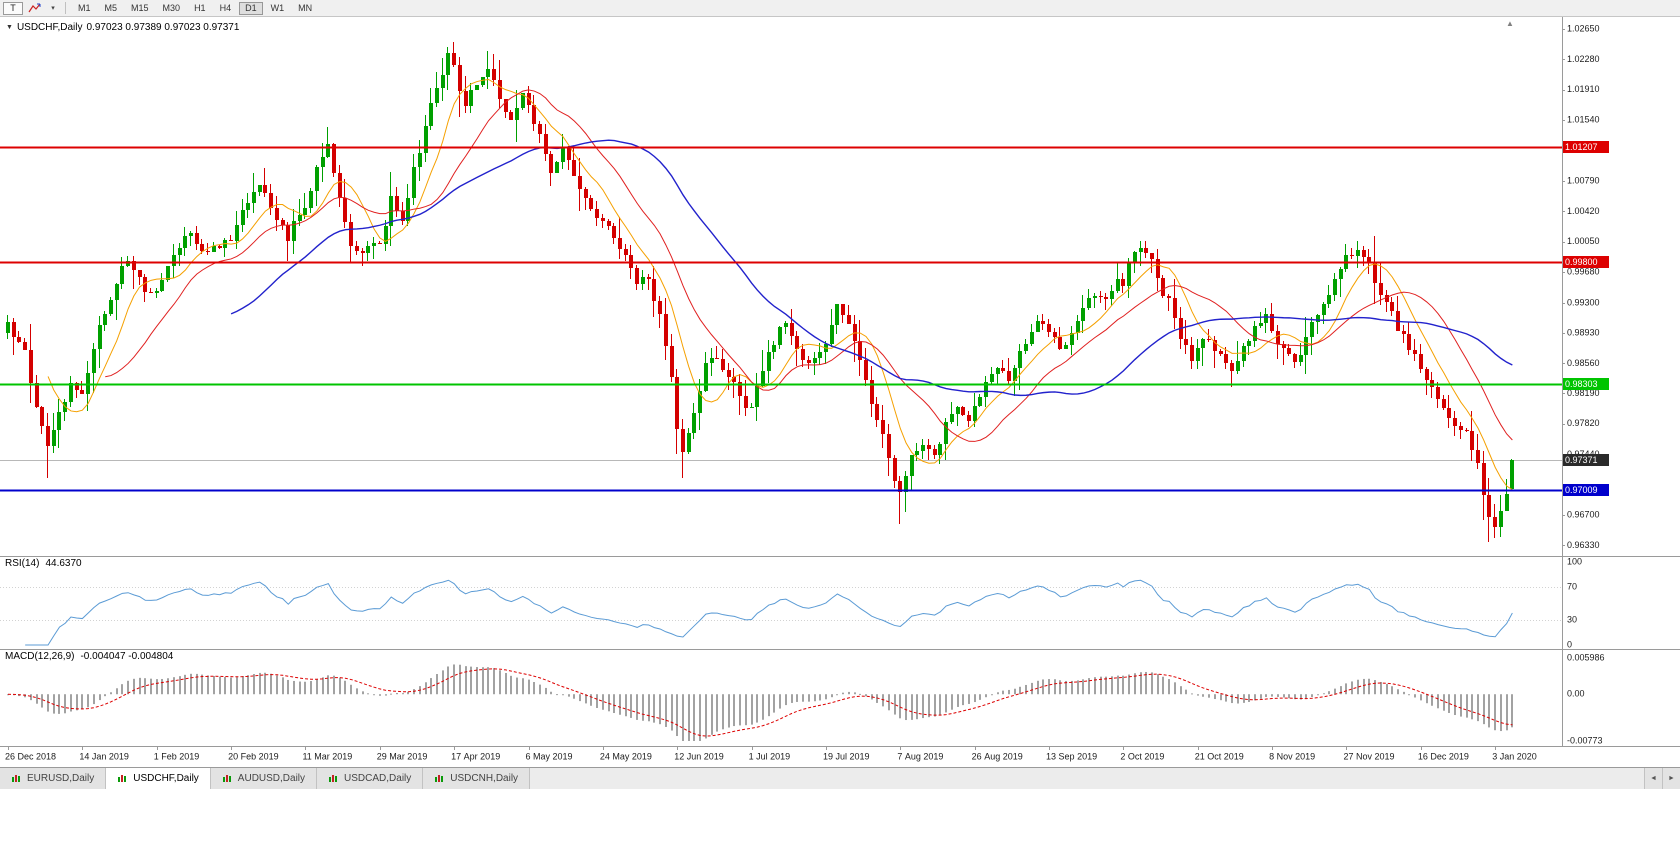  Describe the element at coordinates (84, 8) in the screenshot. I see `timeframe-m1-button: M1` at that location.